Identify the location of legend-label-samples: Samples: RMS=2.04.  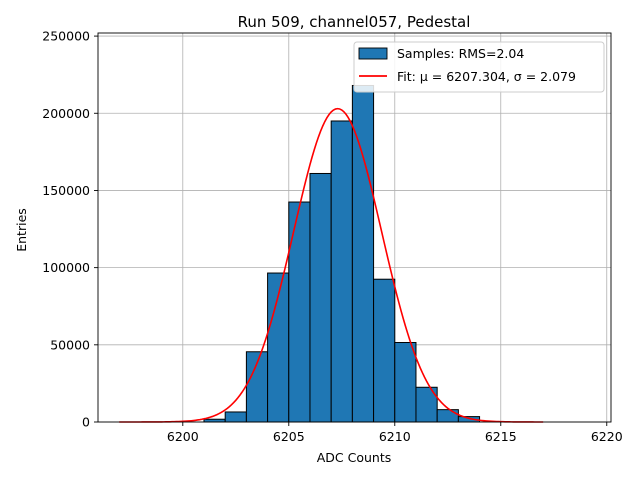
(460, 53).